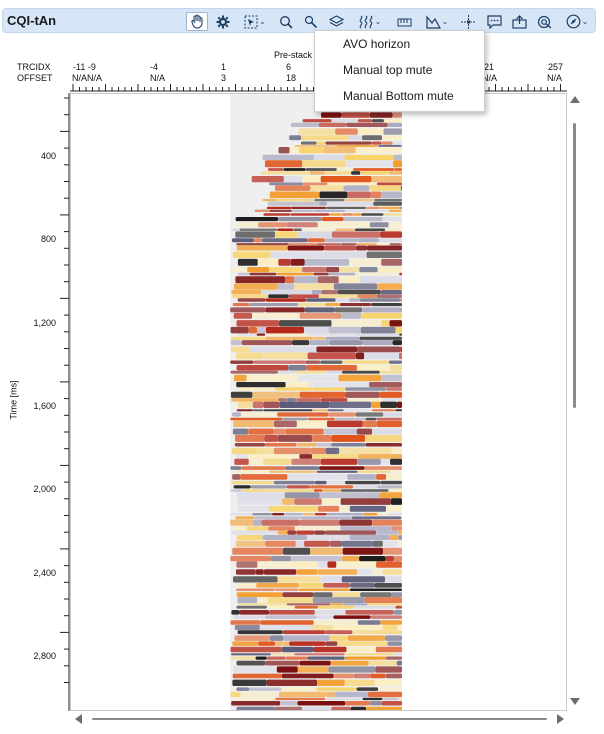  I want to click on scroll-up-icon, so click(575, 99).